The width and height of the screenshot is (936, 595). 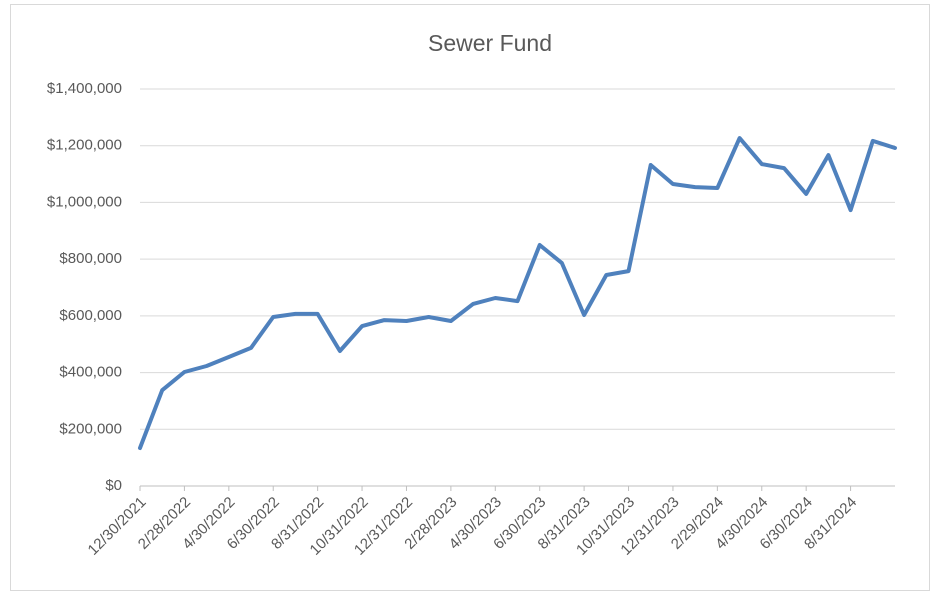 I want to click on y-tick-label: $400,000, so click(x=90, y=372).